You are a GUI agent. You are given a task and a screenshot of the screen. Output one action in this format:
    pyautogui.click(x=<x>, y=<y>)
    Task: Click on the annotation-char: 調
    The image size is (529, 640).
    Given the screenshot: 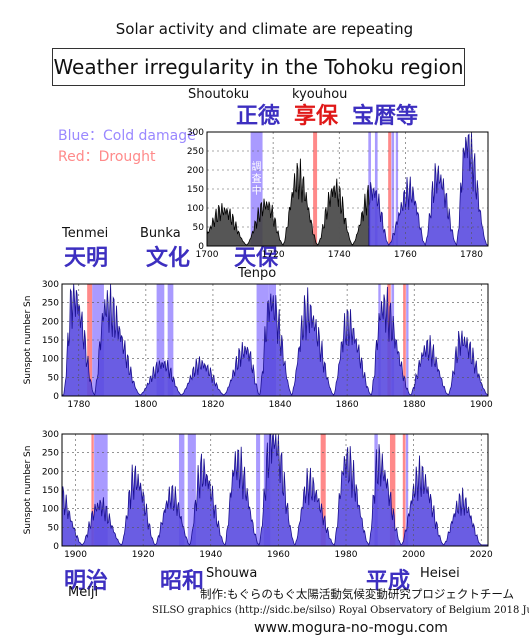 What is the action you would take?
    pyautogui.click(x=257, y=166)
    